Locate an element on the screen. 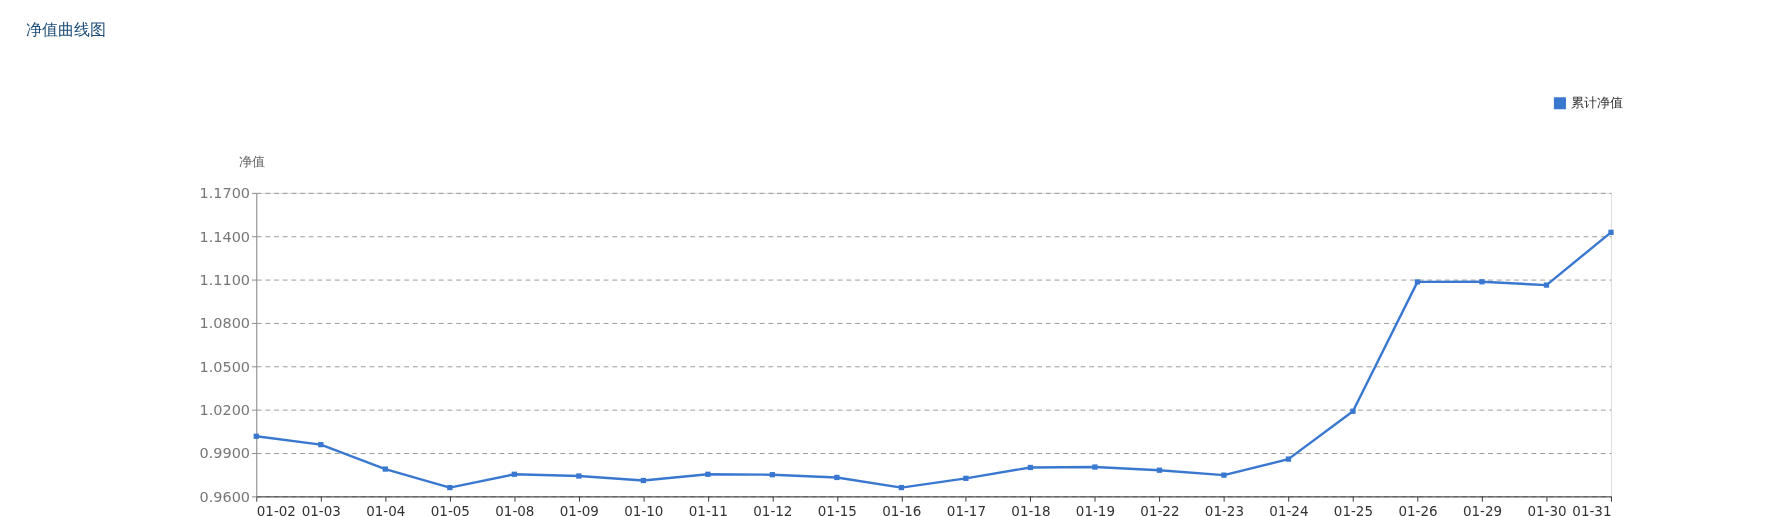  x-tick-label: 01-08 is located at coordinates (515, 509).